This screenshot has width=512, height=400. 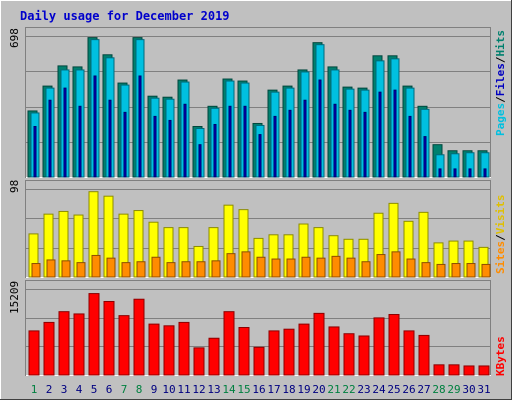 What do you see at coordinates (408, 389) in the screenshot?
I see `day-label: 26` at bounding box center [408, 389].